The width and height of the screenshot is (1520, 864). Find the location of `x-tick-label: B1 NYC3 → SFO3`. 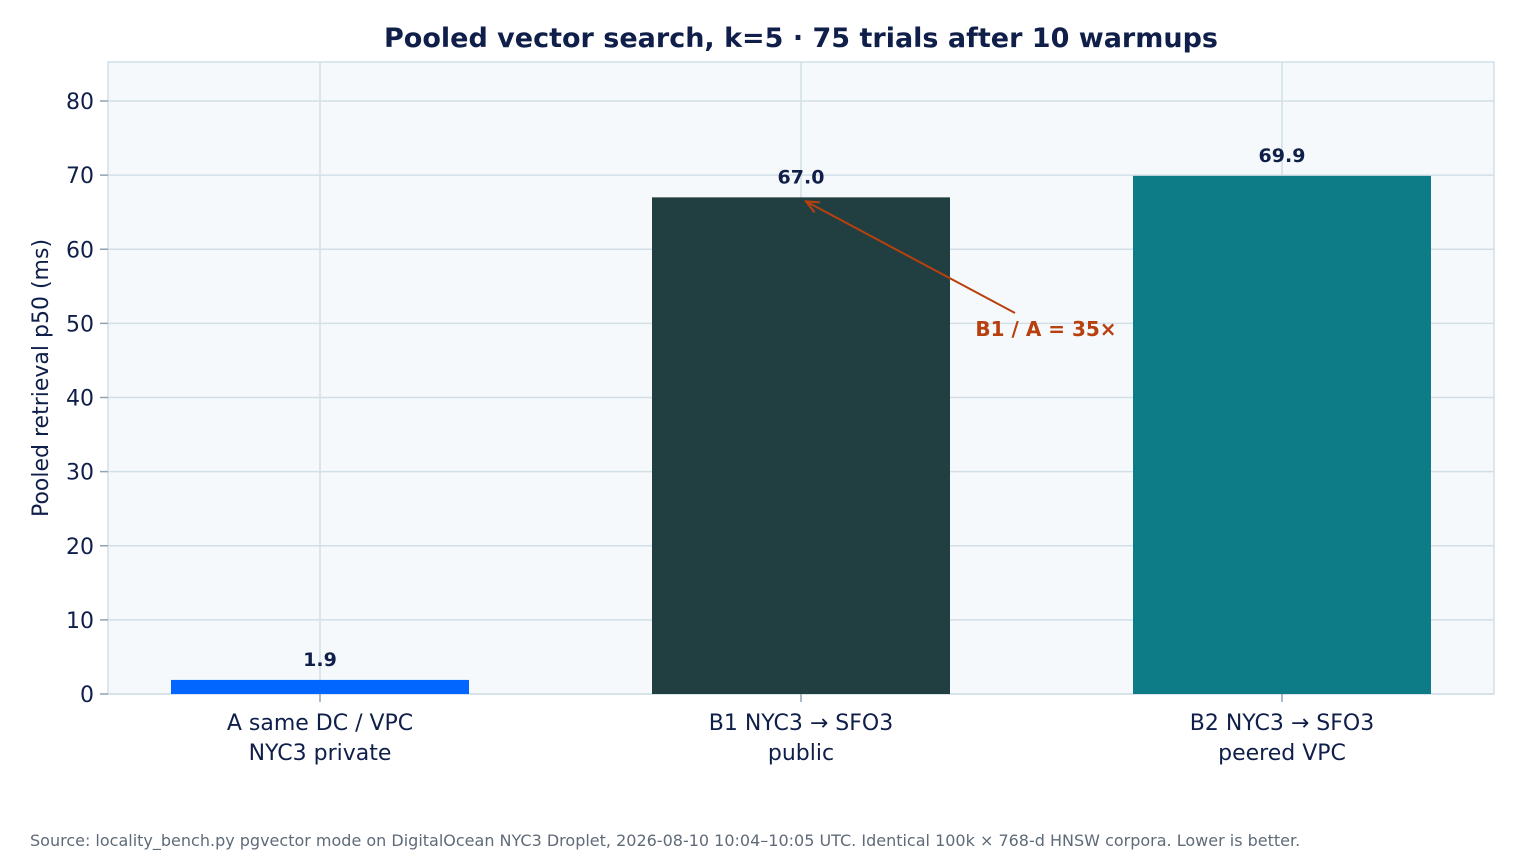

x-tick-label: B1 NYC3 → SFO3 is located at coordinates (801, 723).